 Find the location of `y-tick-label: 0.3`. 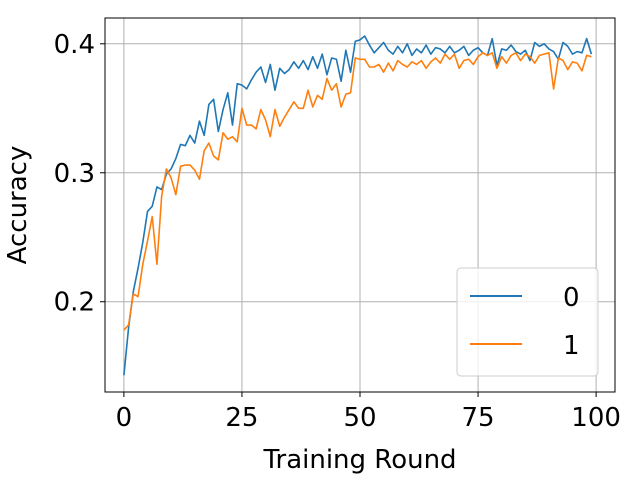

y-tick-label: 0.3 is located at coordinates (74, 174).